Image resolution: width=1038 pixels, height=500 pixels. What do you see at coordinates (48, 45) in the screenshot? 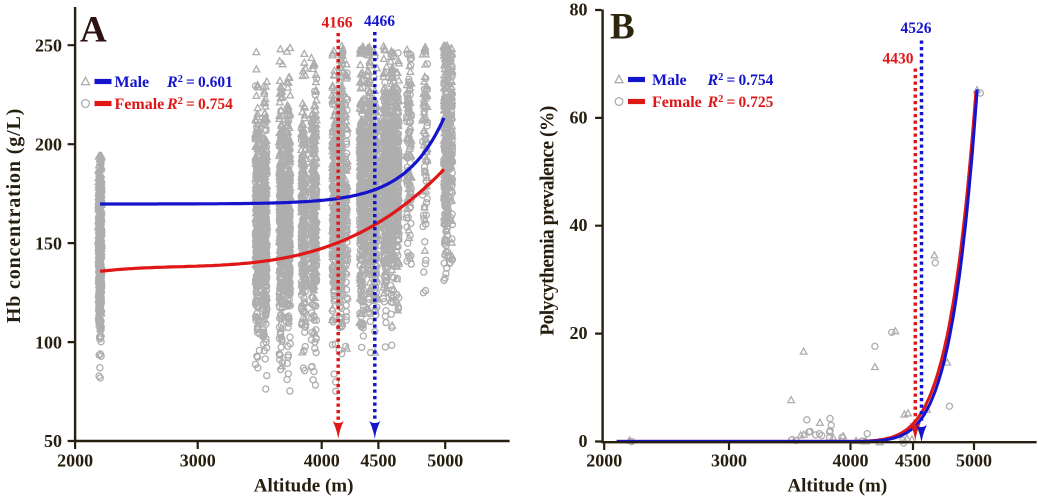
I see `svg-text: 250` at bounding box center [48, 45].